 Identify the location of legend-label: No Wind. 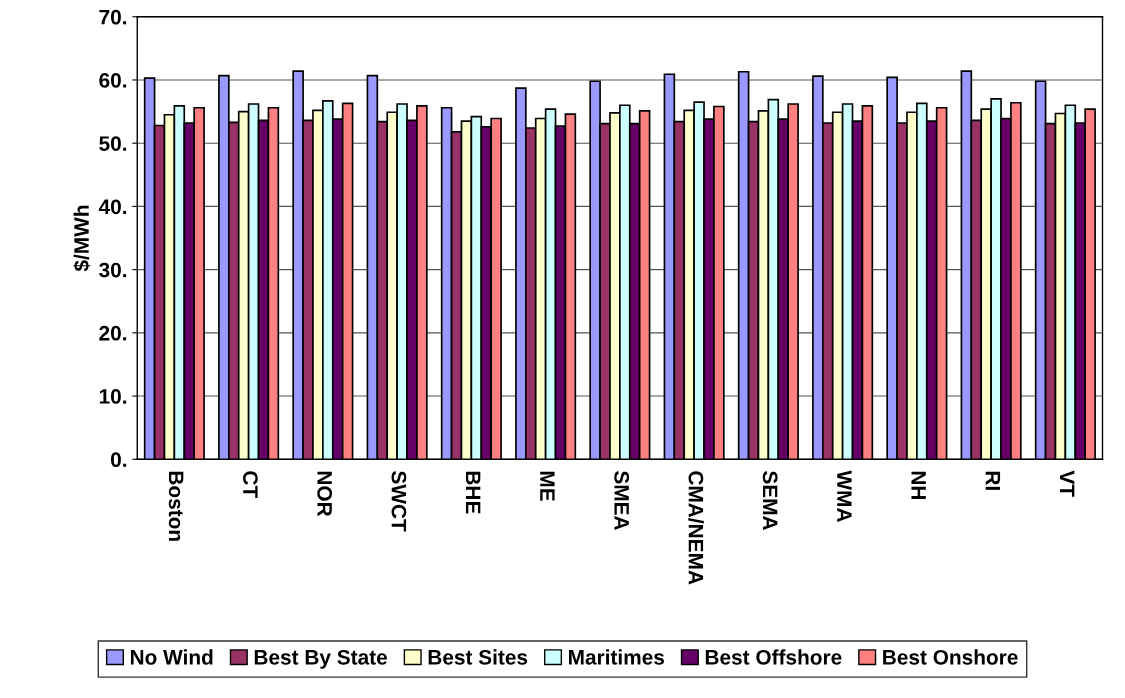
(171, 657).